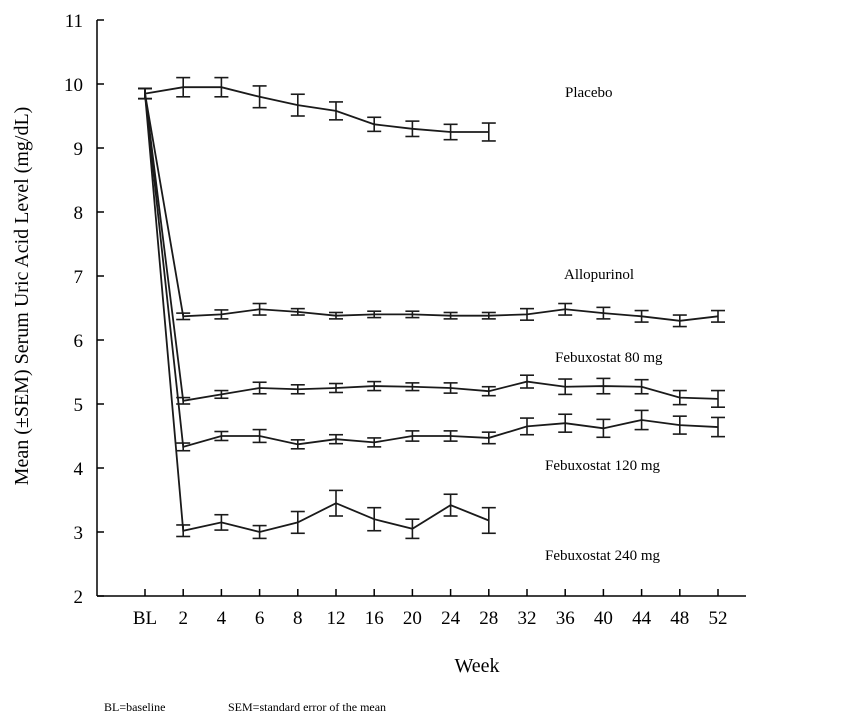 This screenshot has width=860, height=719. What do you see at coordinates (602, 556) in the screenshot?
I see `series-label: Febuxostat 240 mg` at bounding box center [602, 556].